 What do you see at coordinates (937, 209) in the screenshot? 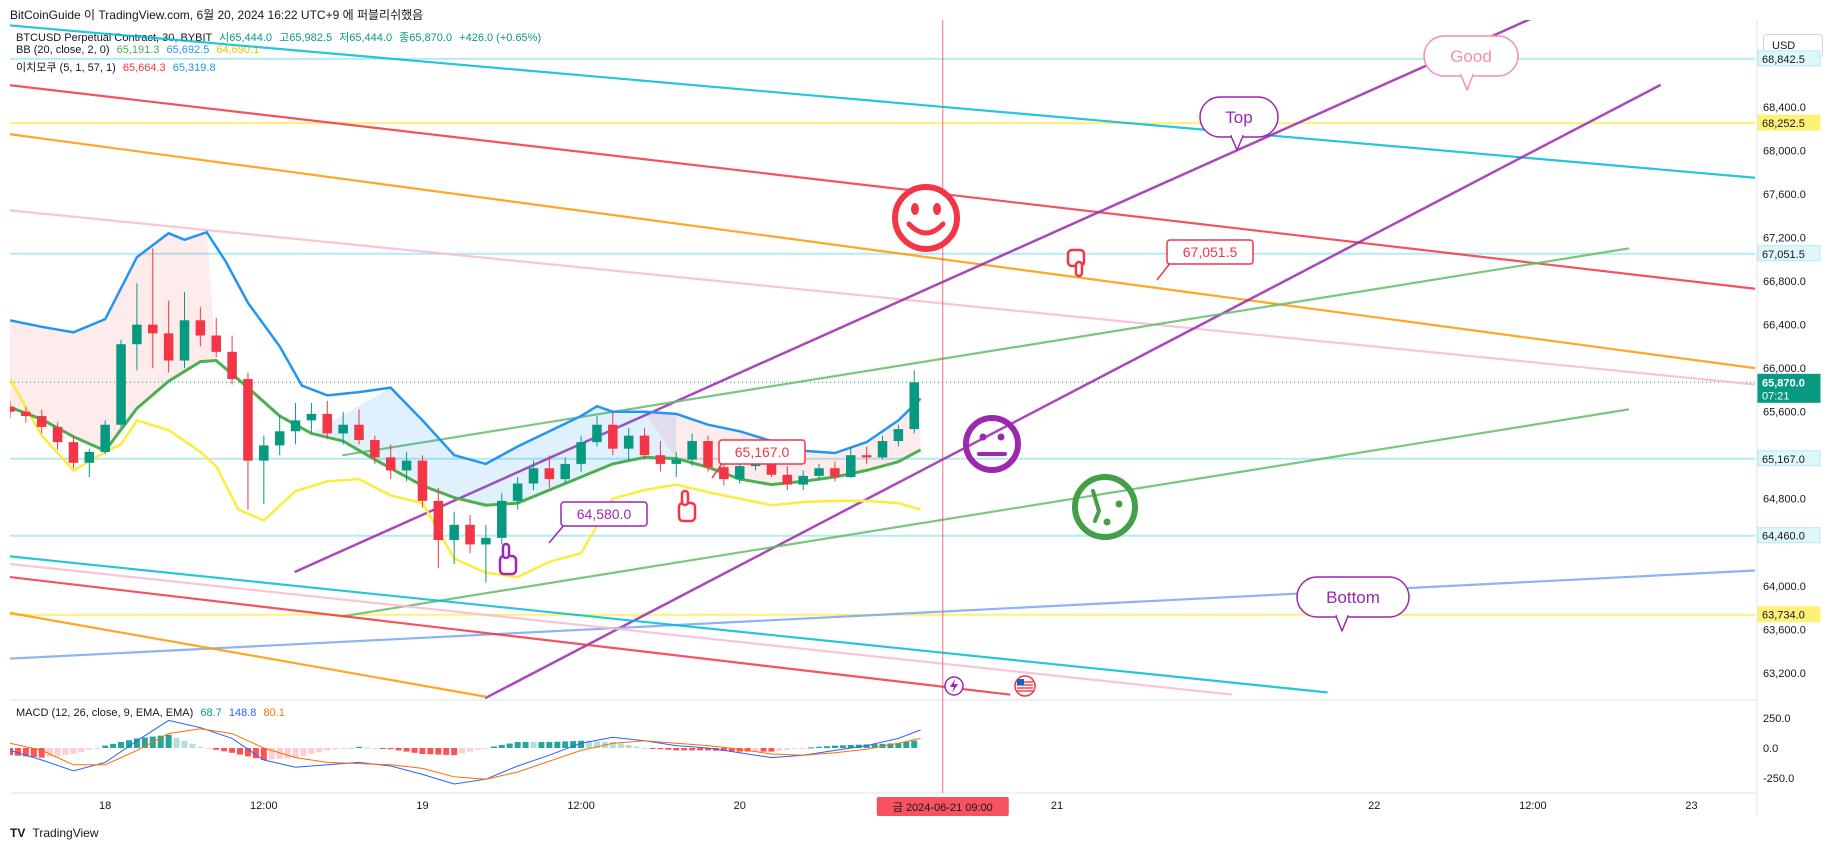
I see `happy-face-icon-eye` at bounding box center [937, 209].